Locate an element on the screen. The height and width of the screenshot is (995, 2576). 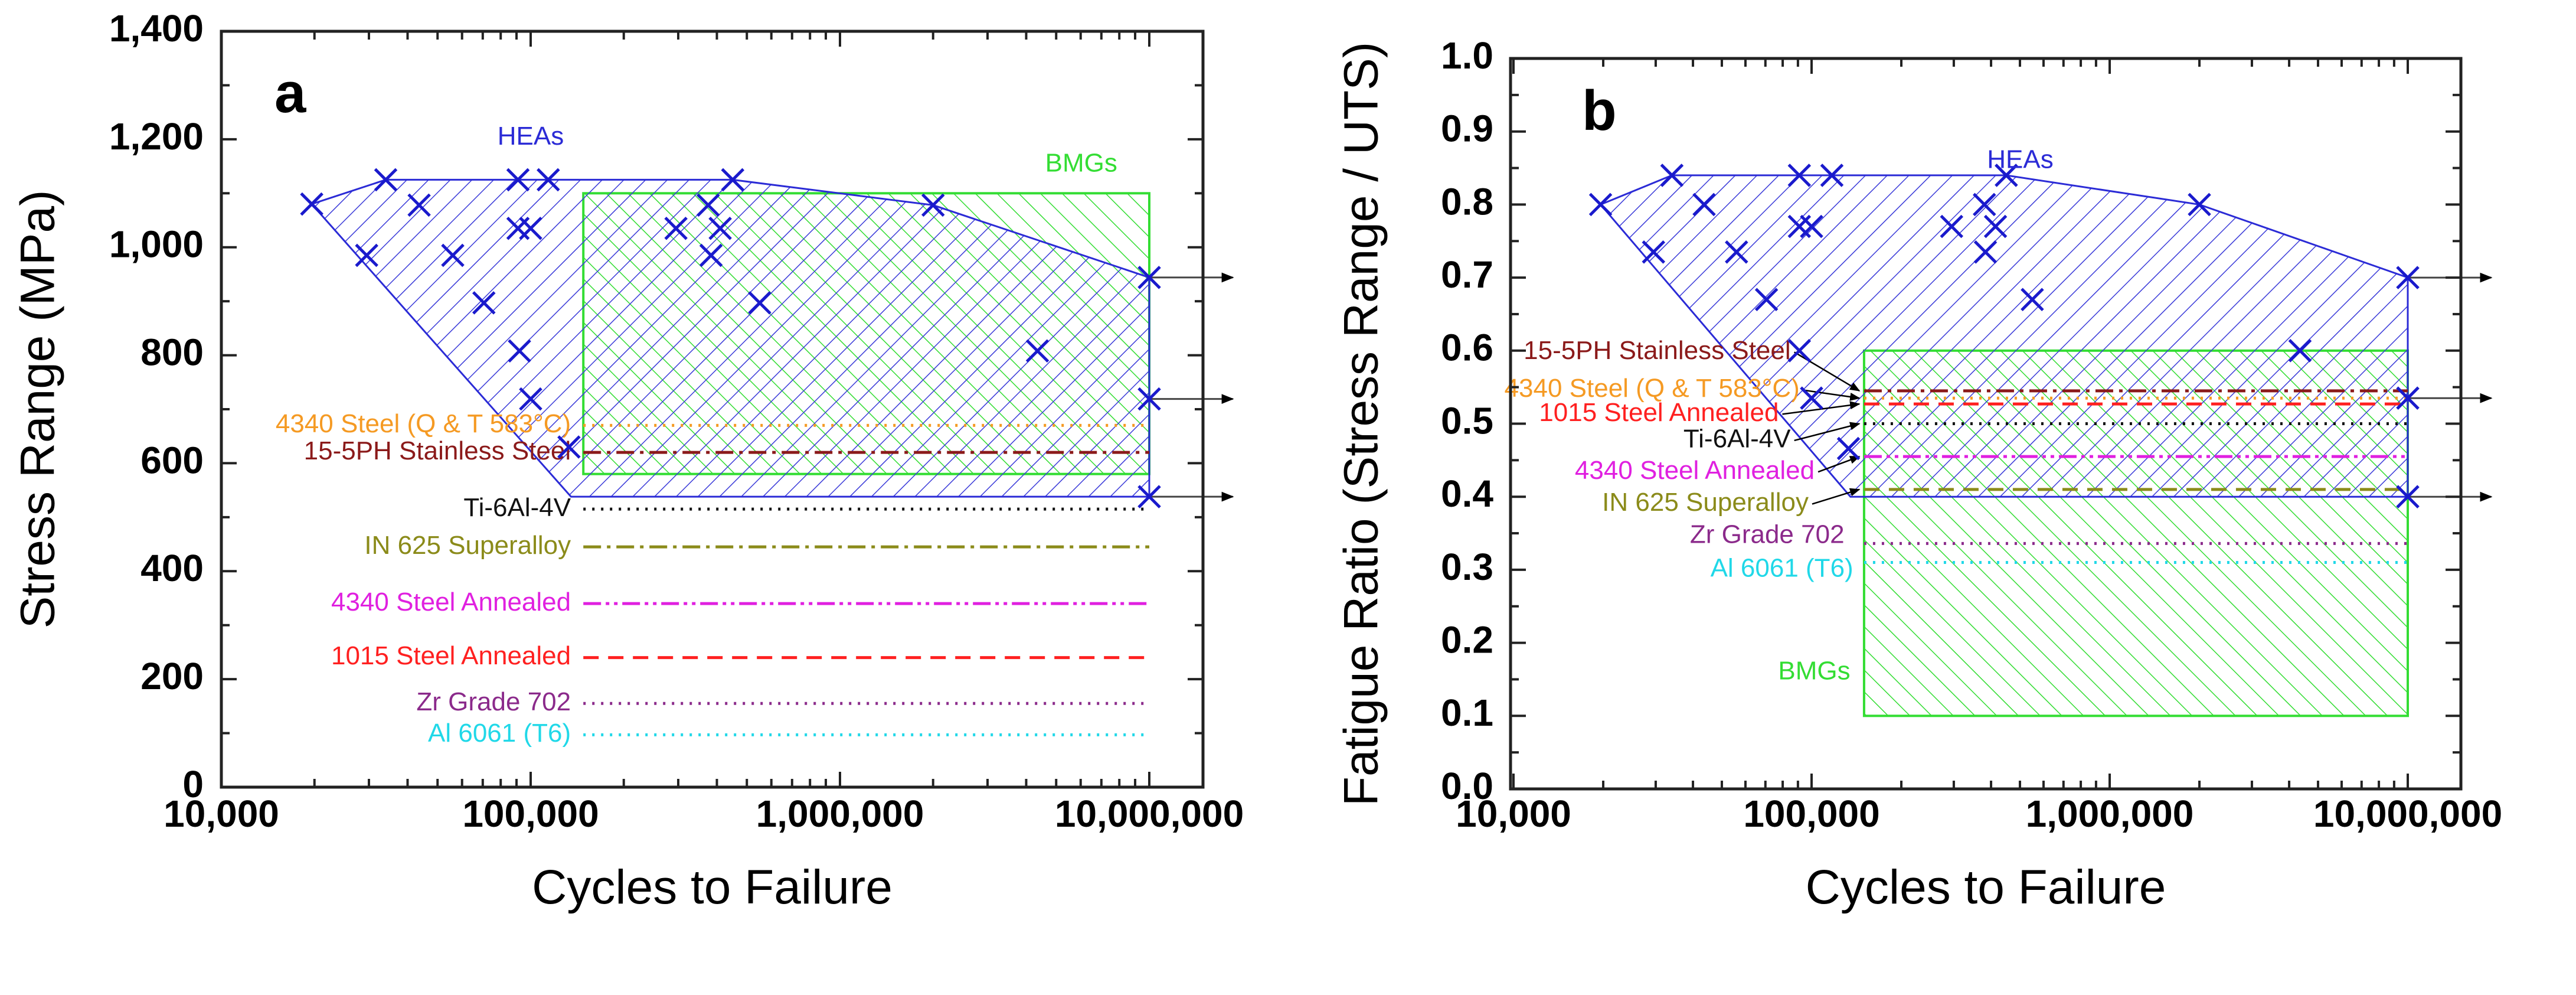
y-tick-label: 0 is located at coordinates (193, 784).